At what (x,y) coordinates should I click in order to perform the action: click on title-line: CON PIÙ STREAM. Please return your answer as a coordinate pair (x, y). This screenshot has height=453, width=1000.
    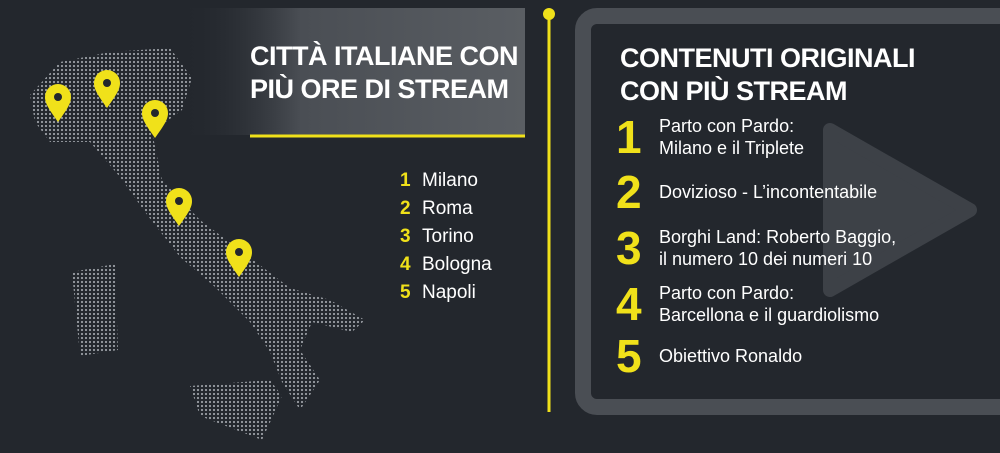
    Looking at the image, I should click on (734, 91).